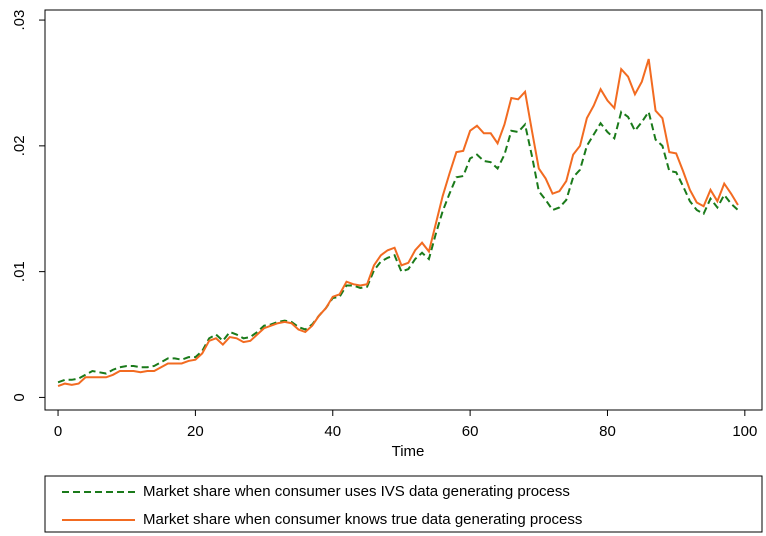  Describe the element at coordinates (744, 431) in the screenshot. I see `x-tick-label: 100` at that location.